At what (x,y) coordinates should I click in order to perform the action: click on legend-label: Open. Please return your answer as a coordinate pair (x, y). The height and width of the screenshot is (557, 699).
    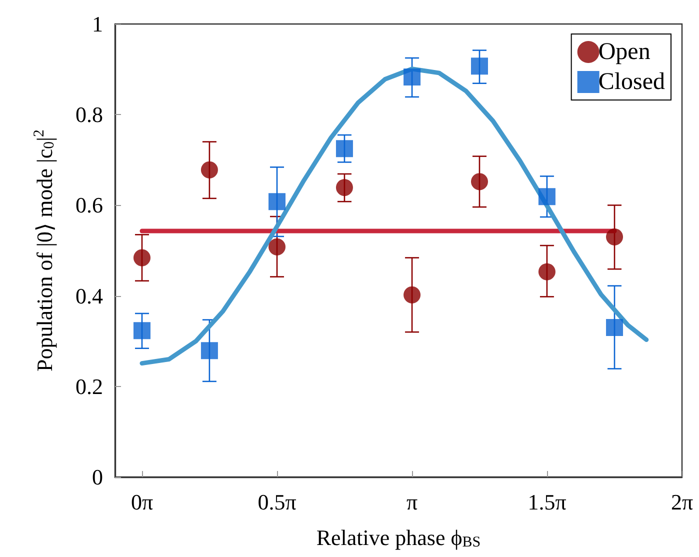
    Looking at the image, I should click on (624, 52).